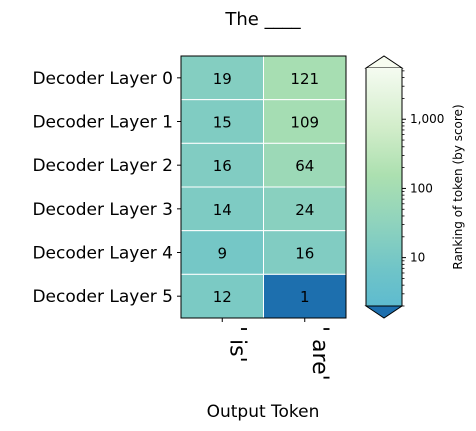 The height and width of the screenshot is (431, 476). I want to click on cell-value-label: 19, so click(222, 79).